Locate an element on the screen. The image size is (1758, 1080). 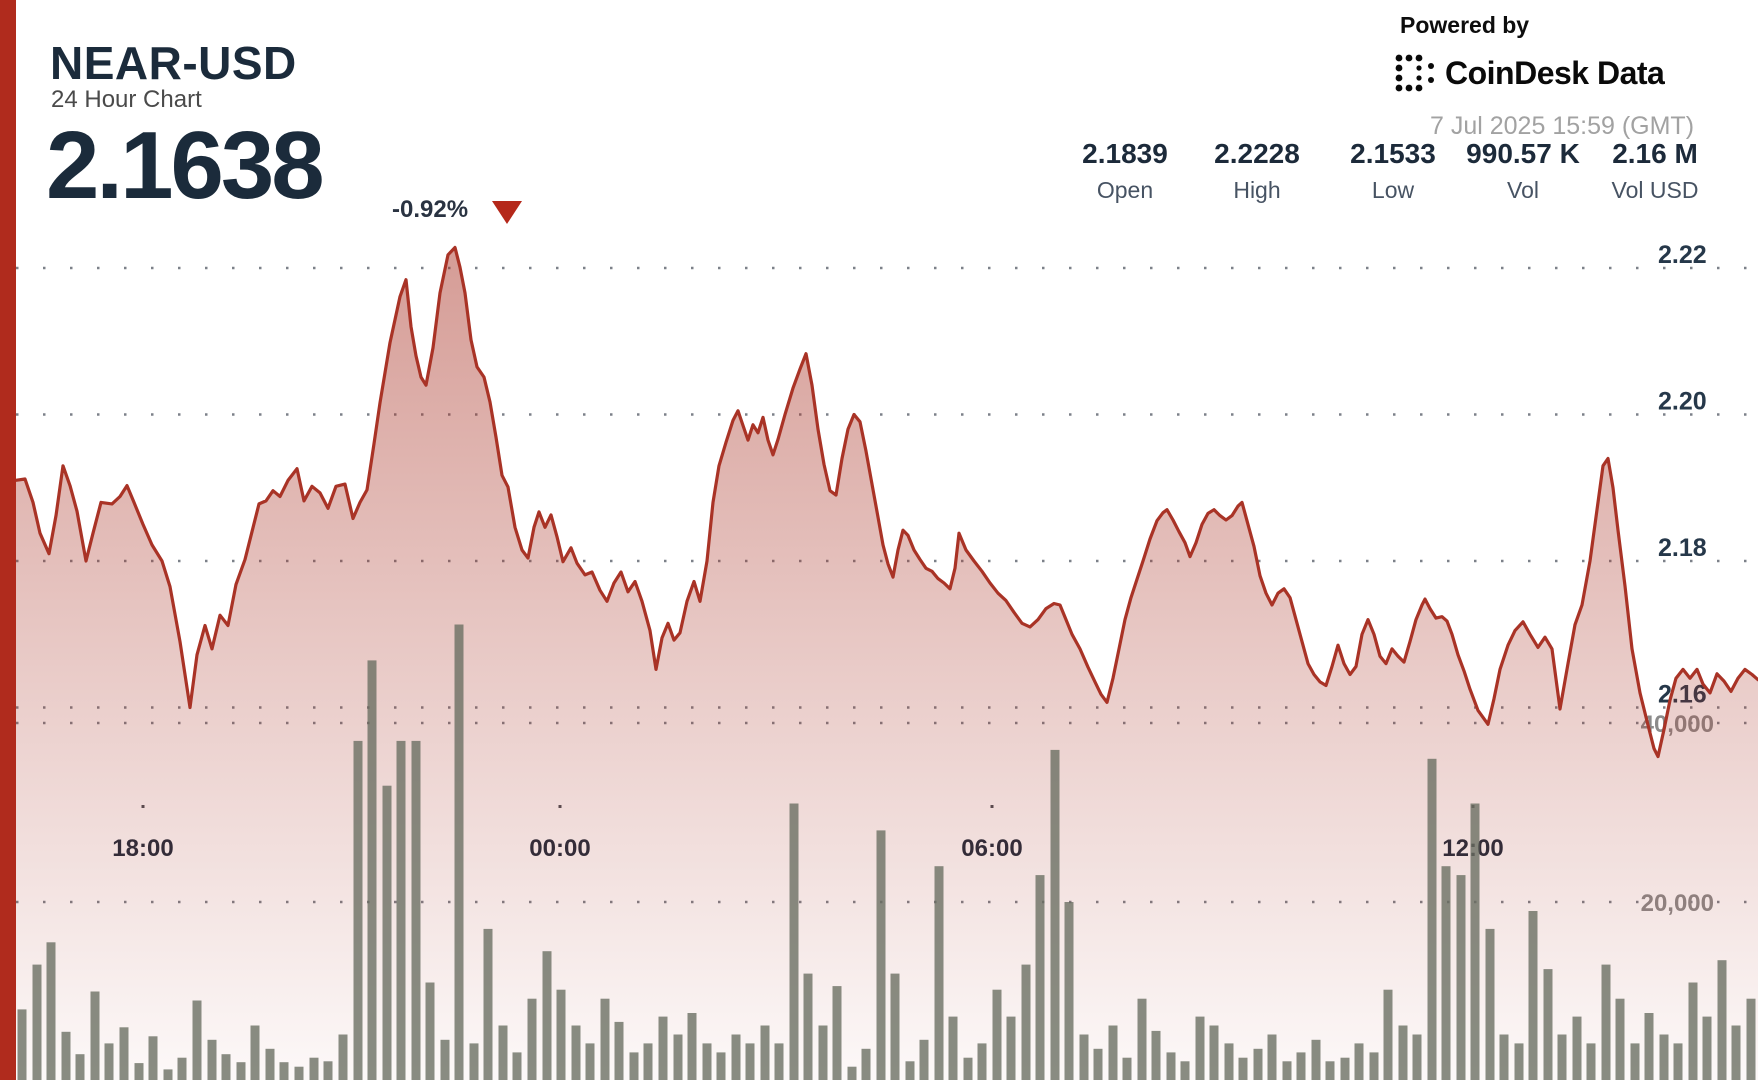
stat-vol-usd-label: Vol USD is located at coordinates (1655, 190).